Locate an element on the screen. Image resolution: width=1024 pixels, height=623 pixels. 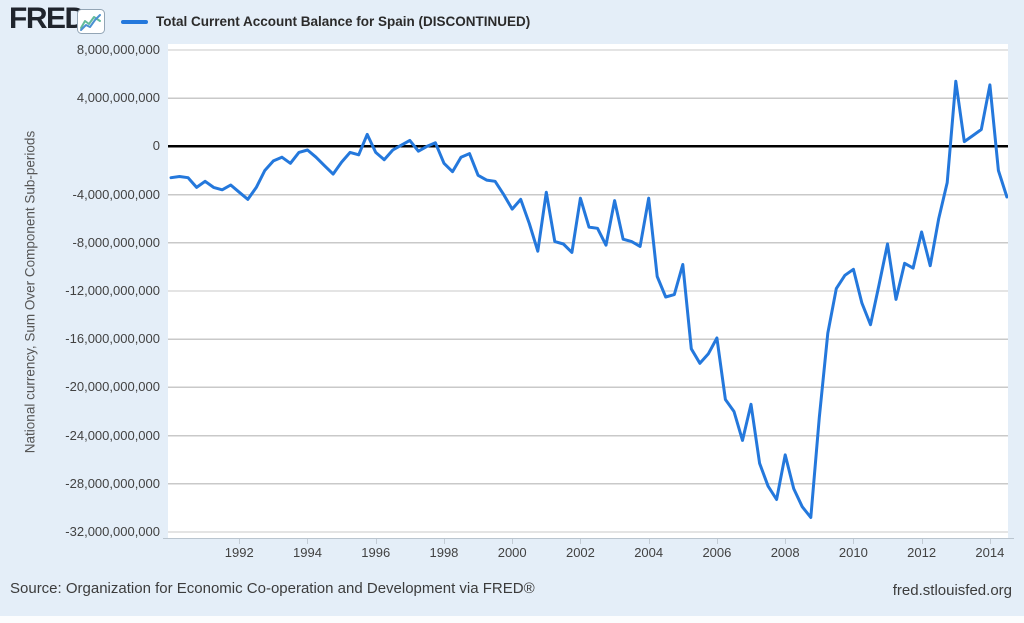
y-axis-tick-label: -28,000,000,000 is located at coordinates (112, 483).